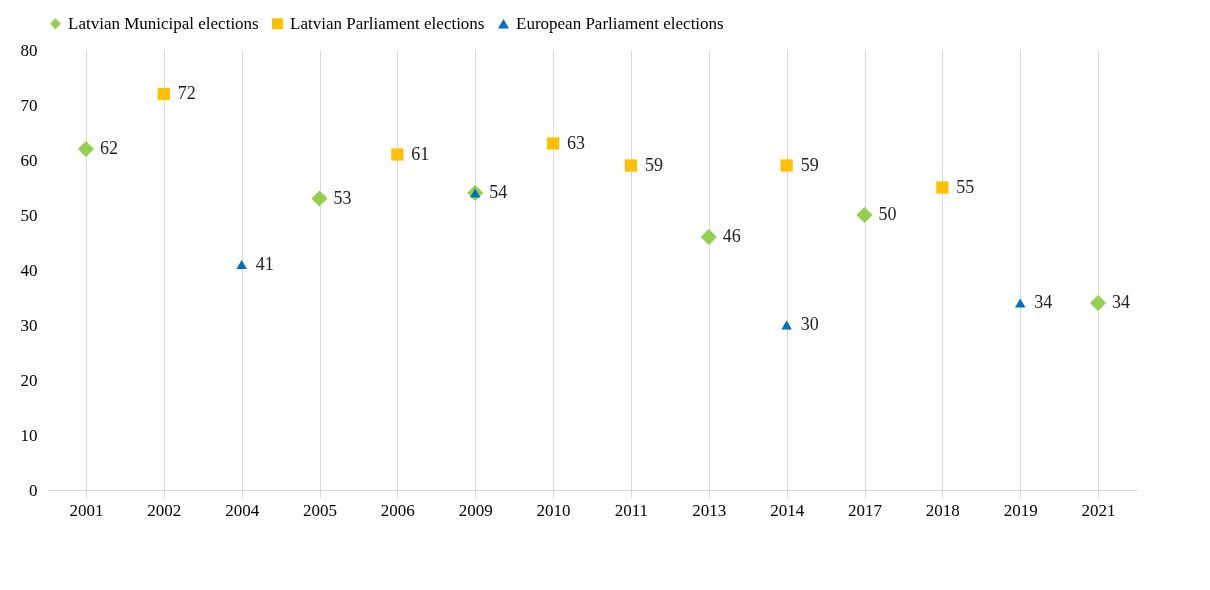 The image size is (1210, 590). I want to click on legend-label: Latvian Municipal elections, so click(163, 23).